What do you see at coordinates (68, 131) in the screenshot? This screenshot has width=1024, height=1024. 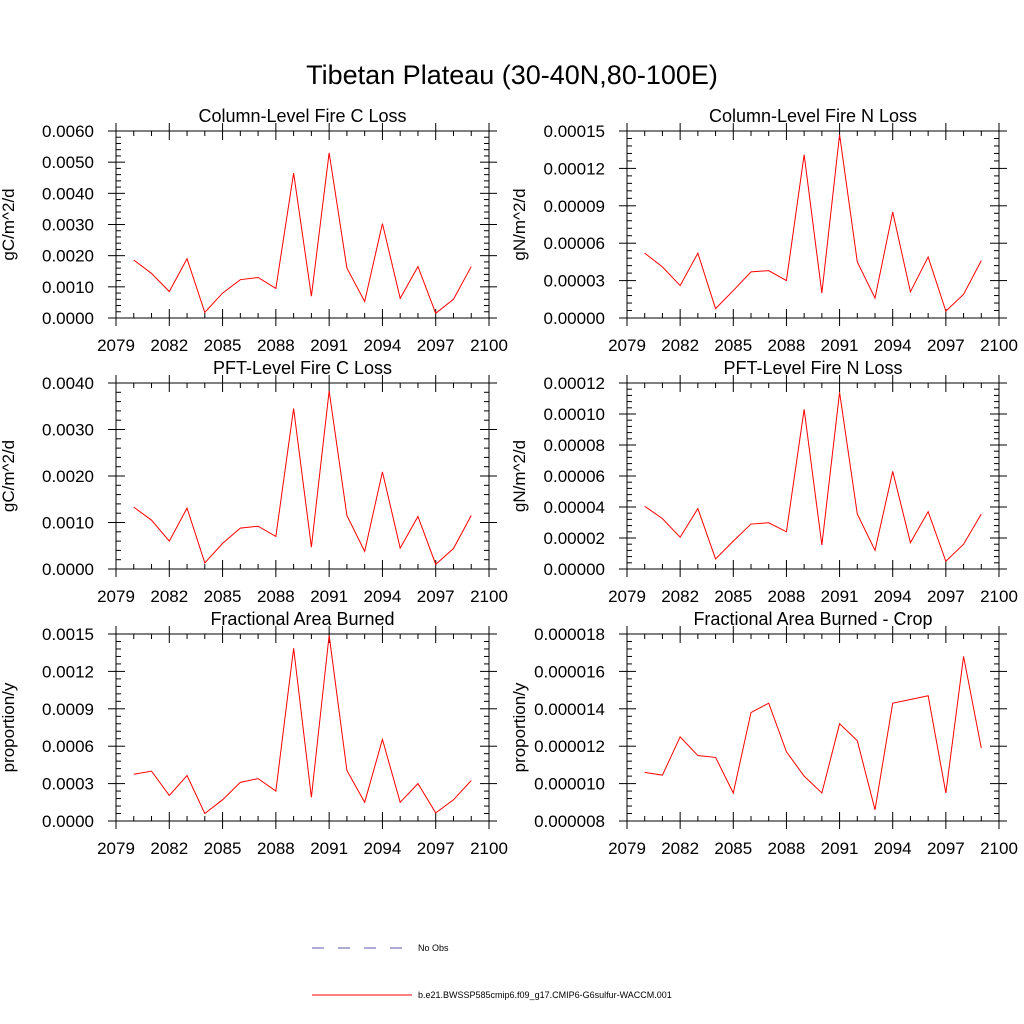 I see `y-tick-label: 0.0060` at bounding box center [68, 131].